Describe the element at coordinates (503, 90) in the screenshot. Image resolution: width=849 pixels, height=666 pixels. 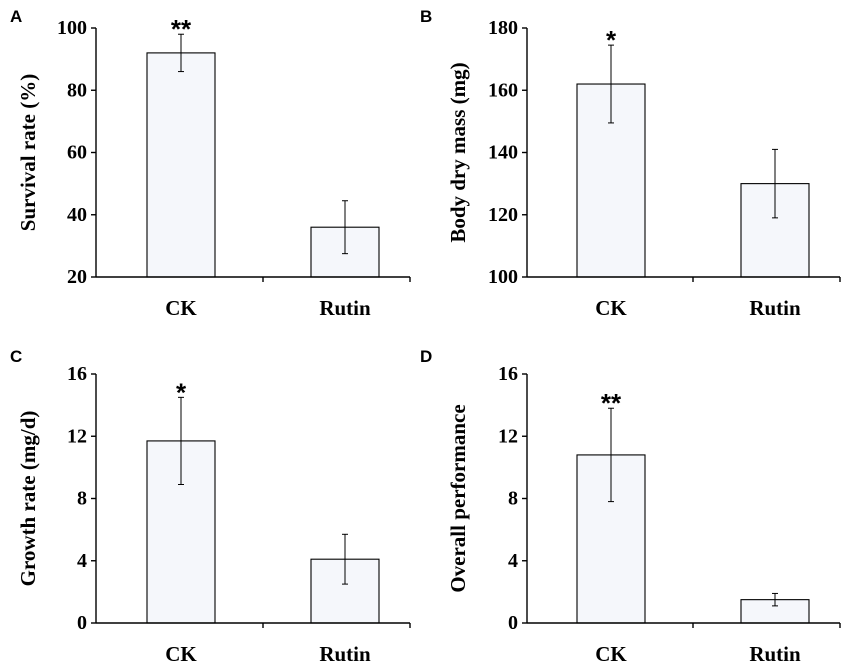
I see `y-tick-label: 160` at that location.